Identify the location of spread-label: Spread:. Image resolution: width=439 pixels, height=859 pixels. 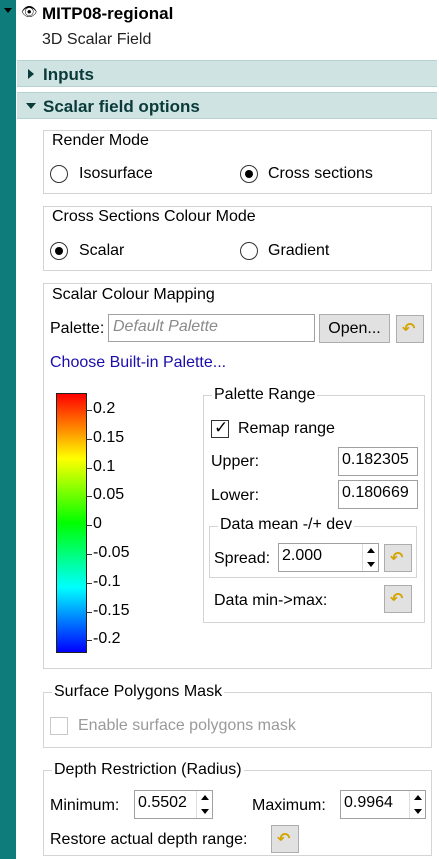
(242, 558).